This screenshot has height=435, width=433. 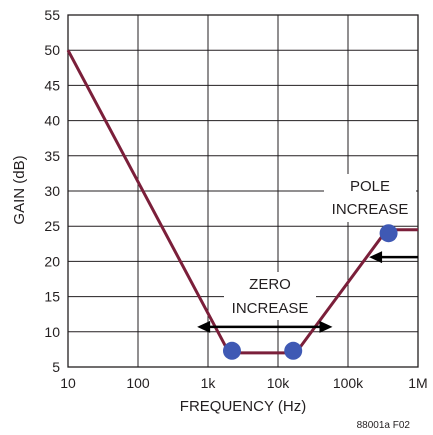 I want to click on y-tick-label: 15, so click(x=52, y=297).